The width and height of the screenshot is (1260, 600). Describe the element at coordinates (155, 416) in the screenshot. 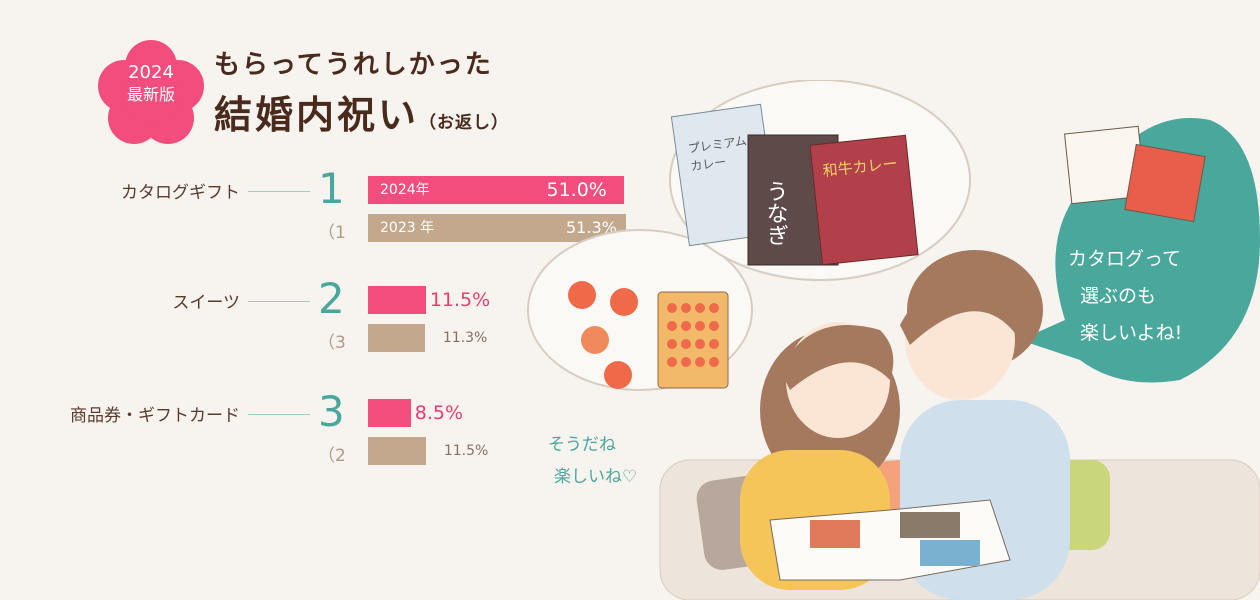

I see `category-label: 商品券・ギフトカード` at that location.